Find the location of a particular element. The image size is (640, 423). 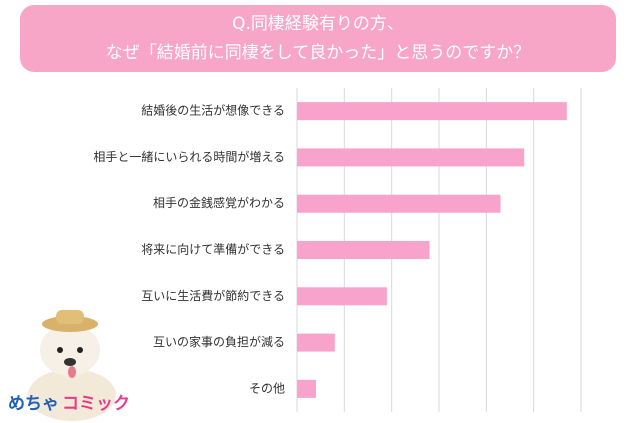

logo: コミック is located at coordinates (96, 404).